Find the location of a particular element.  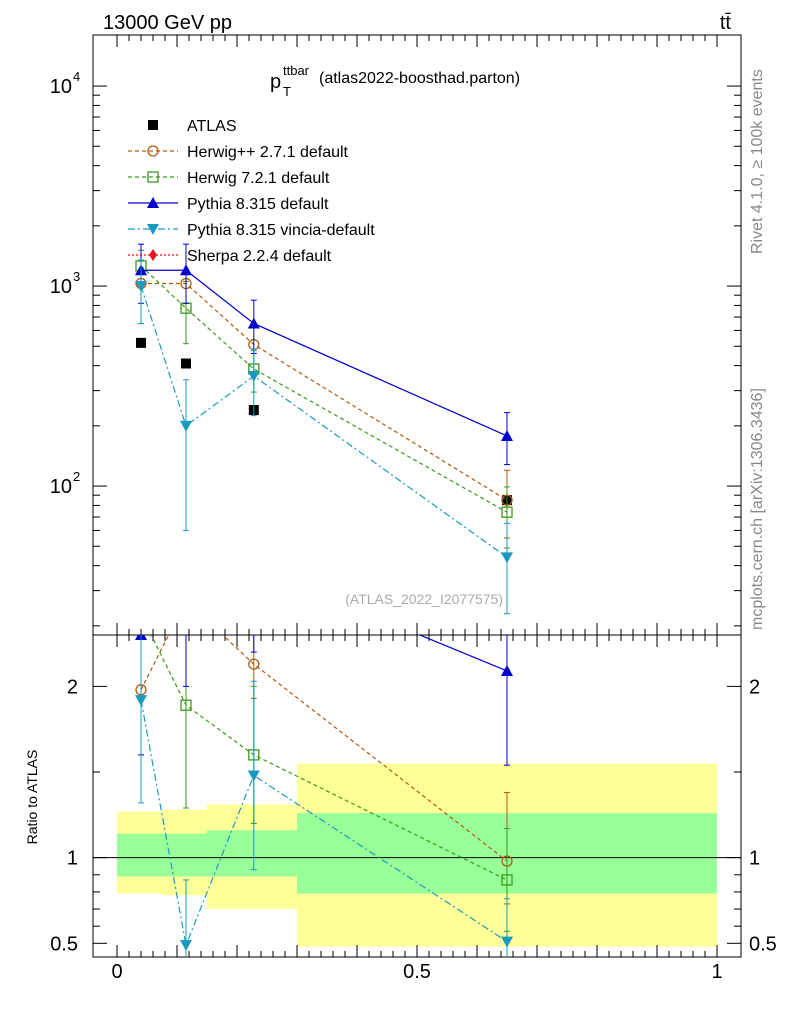

title-rest: (atlas2022-boosthad.parton) is located at coordinates (419, 78).